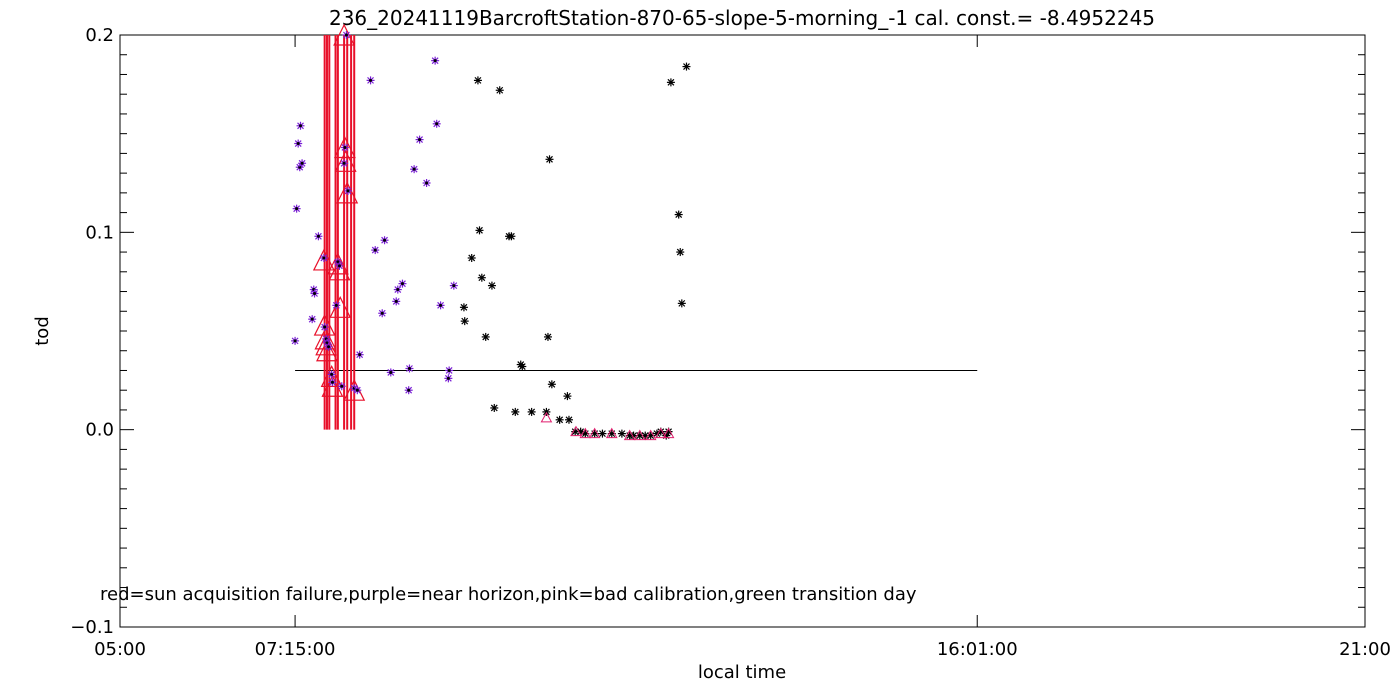  What do you see at coordinates (42, 331) in the screenshot?
I see `y-axis-label: tod` at bounding box center [42, 331].